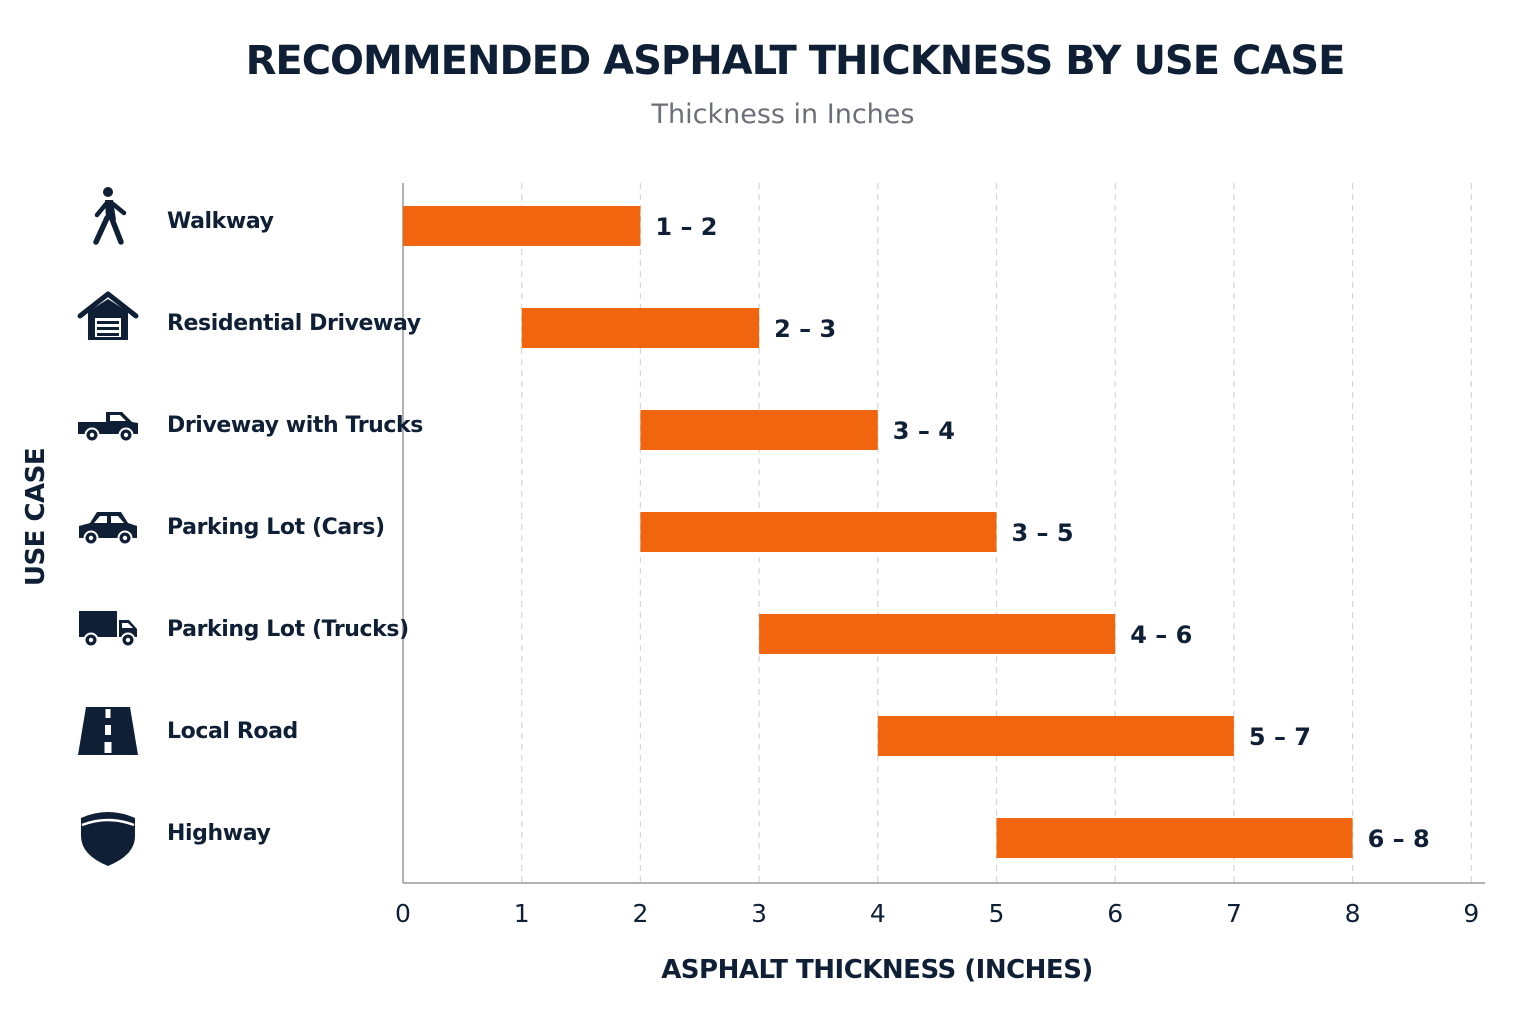  What do you see at coordinates (1353, 913) in the screenshot?
I see `x-tick-label: 8` at bounding box center [1353, 913].